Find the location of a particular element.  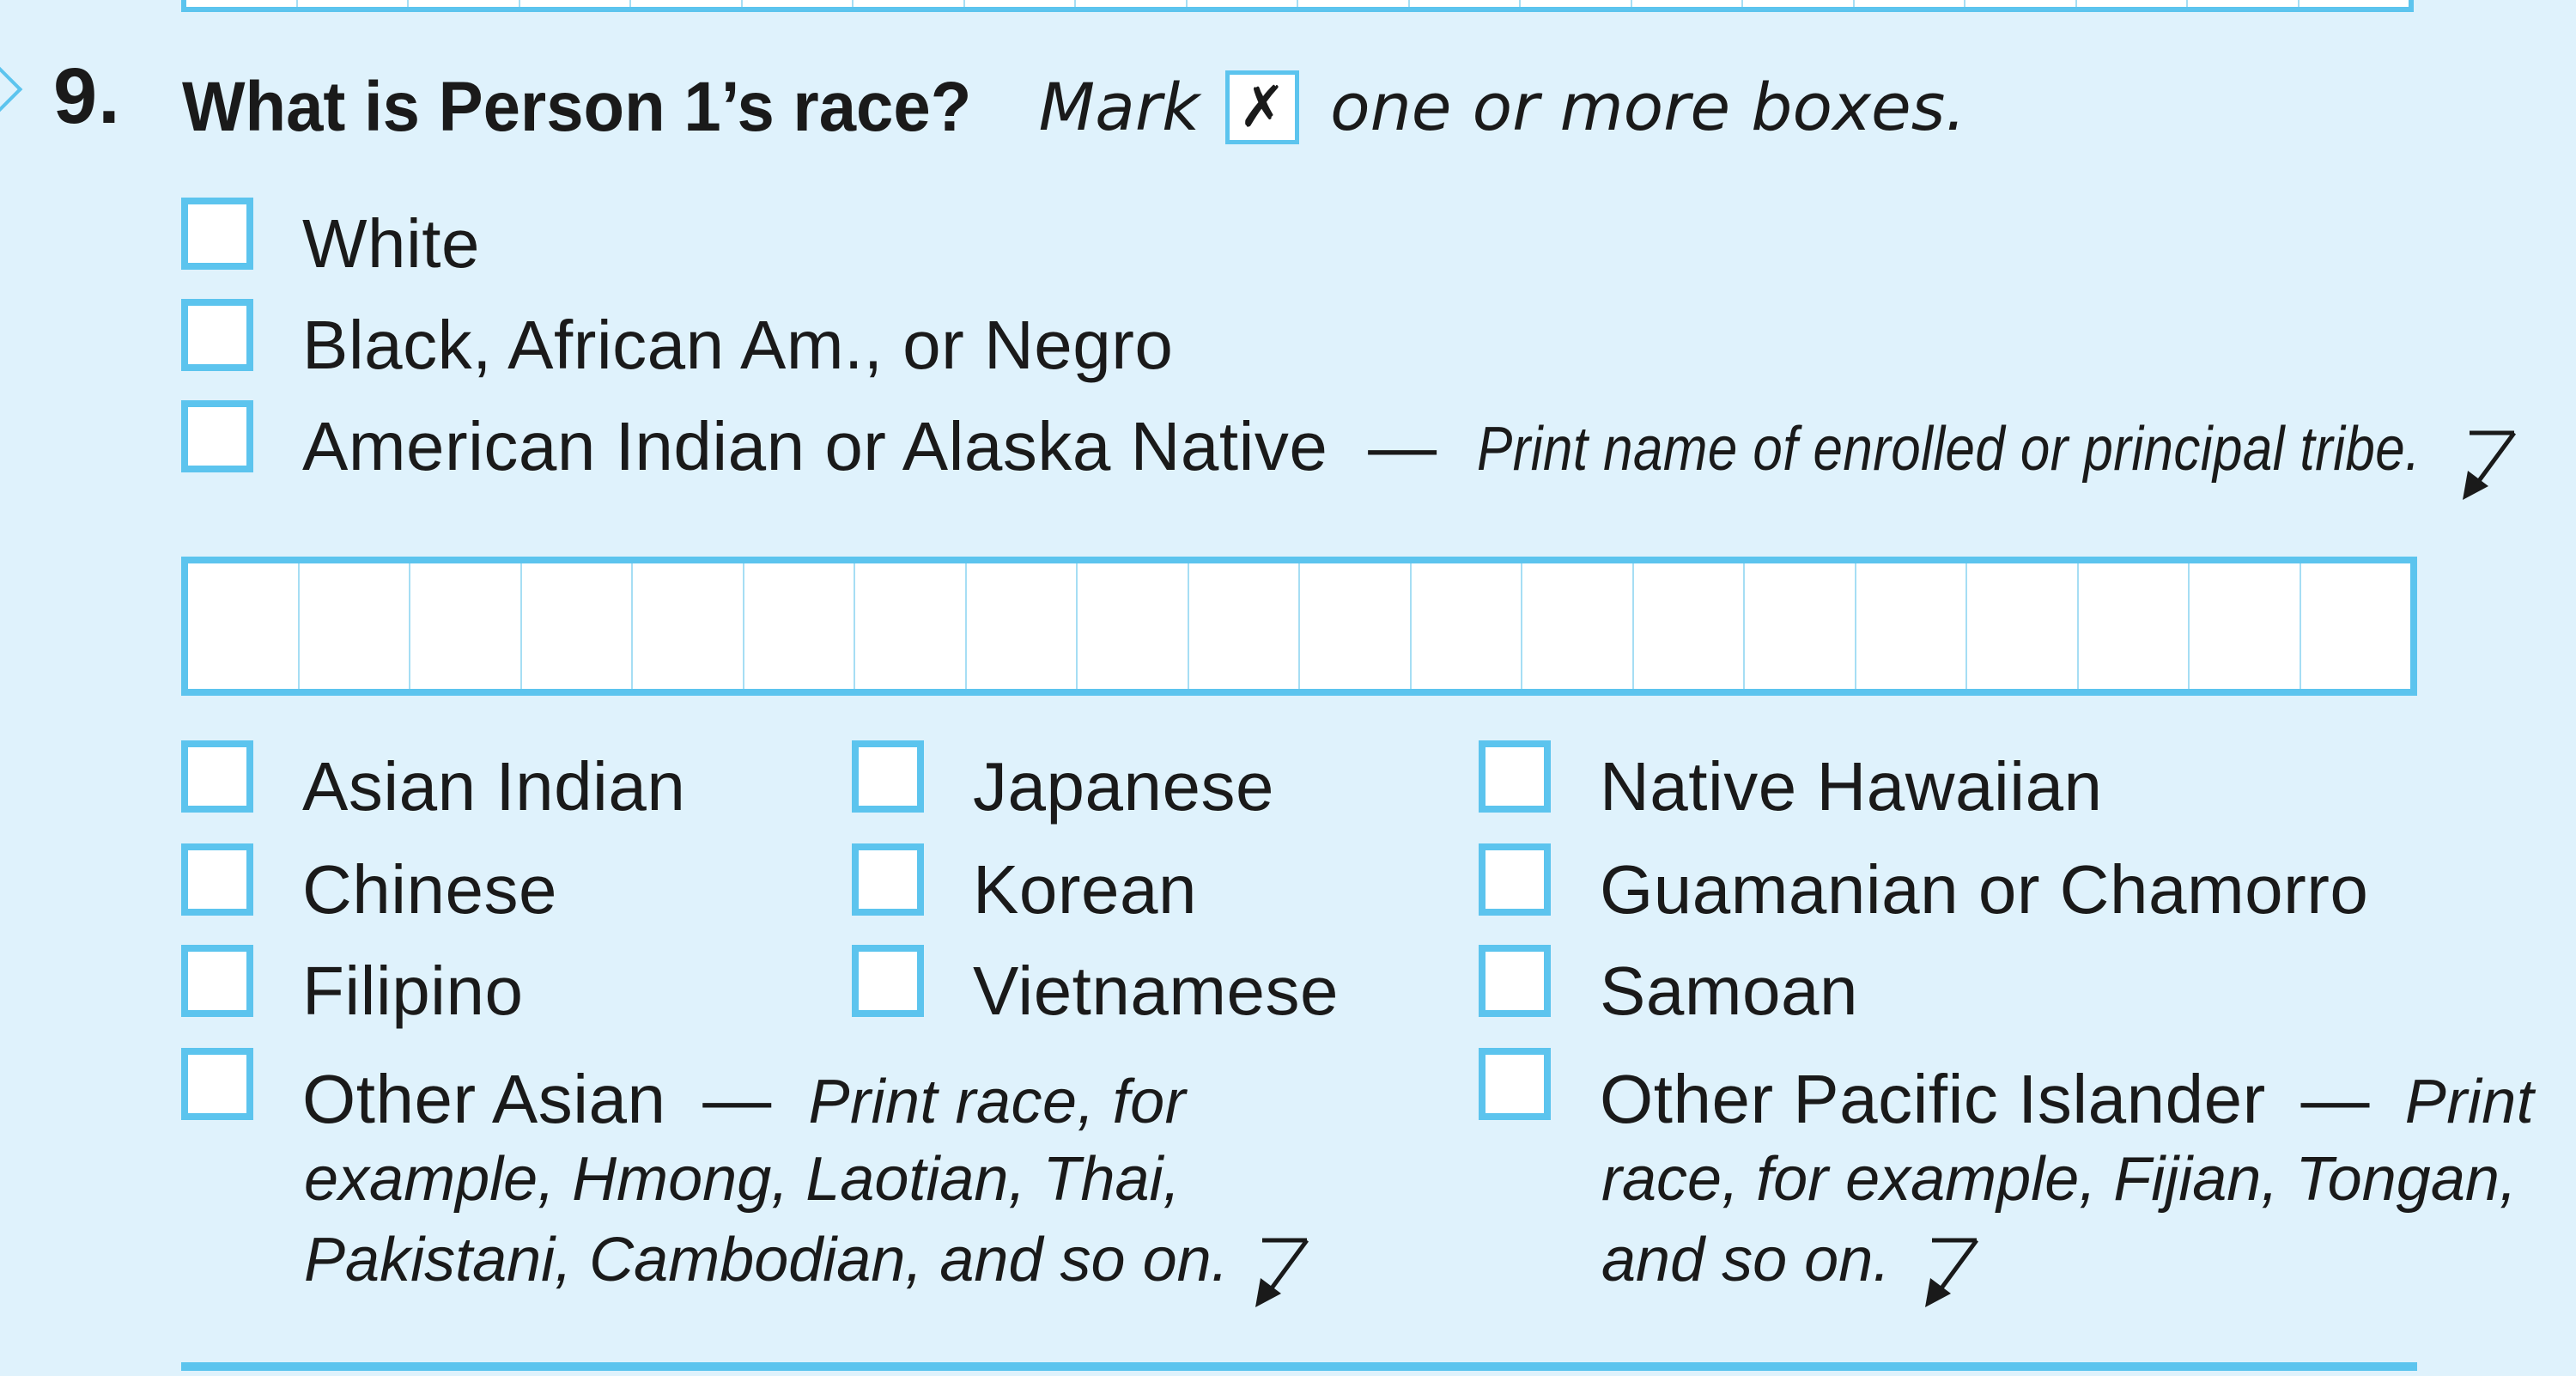

option-label-native-hawaiian: Native Hawaiian is located at coordinates (1851, 786).